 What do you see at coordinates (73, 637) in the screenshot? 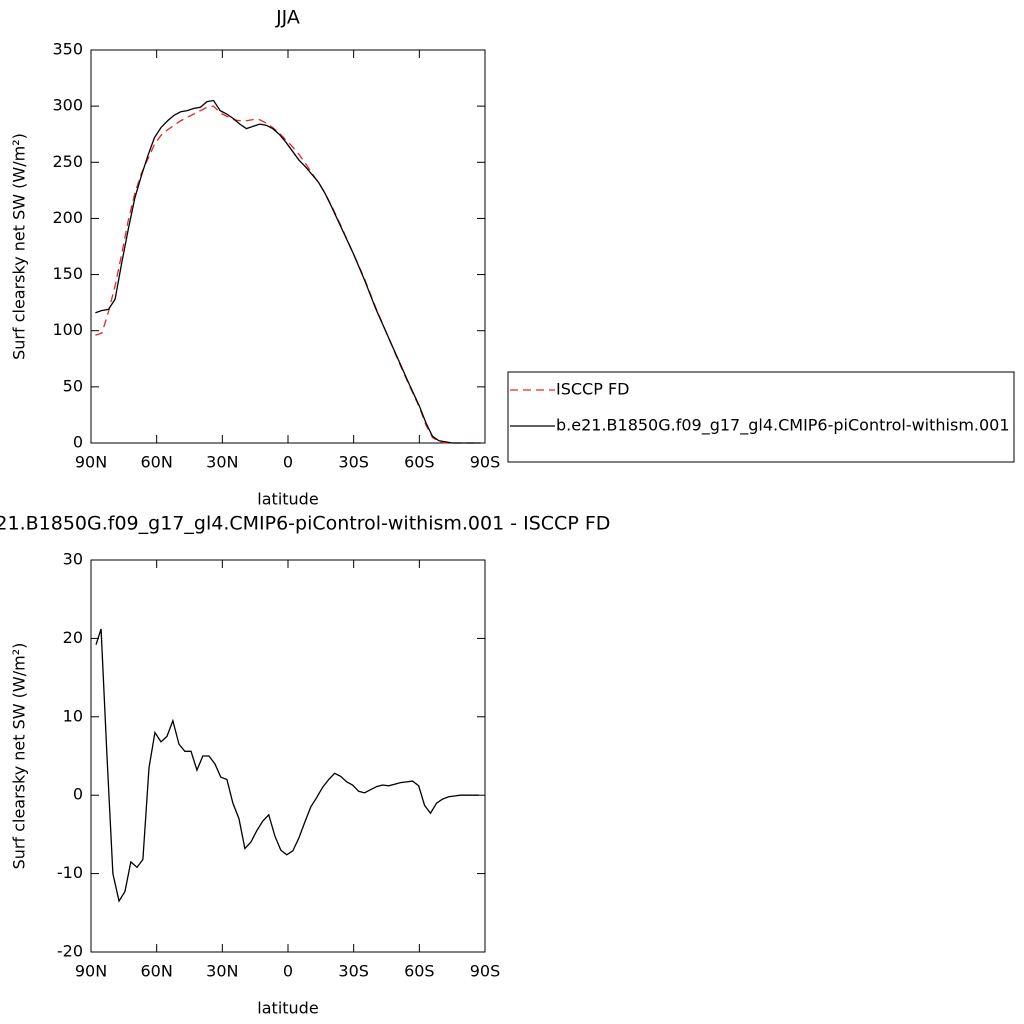
I see `y-tick-label: 20` at bounding box center [73, 637].